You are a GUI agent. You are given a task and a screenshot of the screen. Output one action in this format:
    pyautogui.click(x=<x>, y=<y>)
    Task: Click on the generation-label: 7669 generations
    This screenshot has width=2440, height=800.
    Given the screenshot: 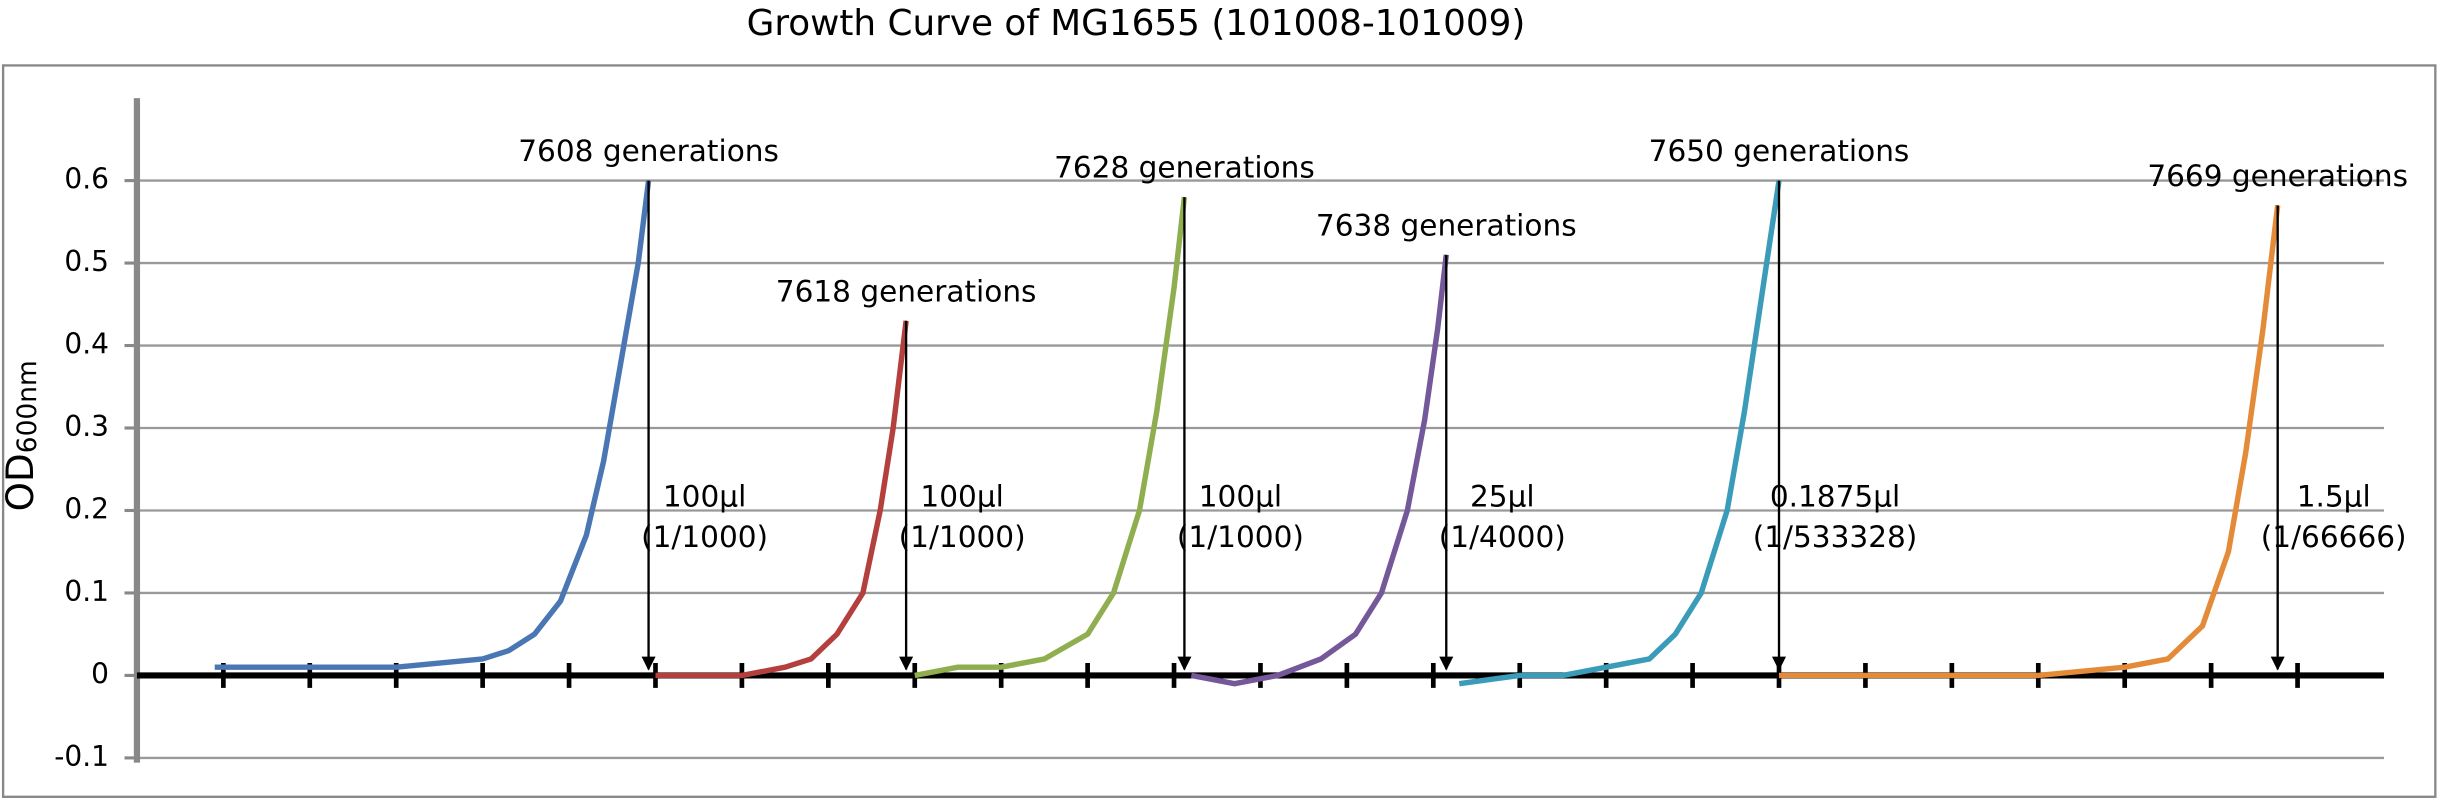 What is the action you would take?
    pyautogui.click(x=2277, y=176)
    